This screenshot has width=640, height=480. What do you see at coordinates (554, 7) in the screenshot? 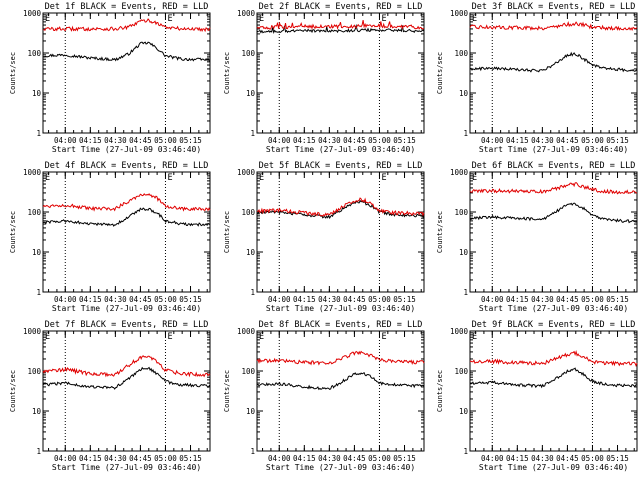
I see `panel-title: Det 3f BLACK = Events, RED = LLD` at bounding box center [554, 7].